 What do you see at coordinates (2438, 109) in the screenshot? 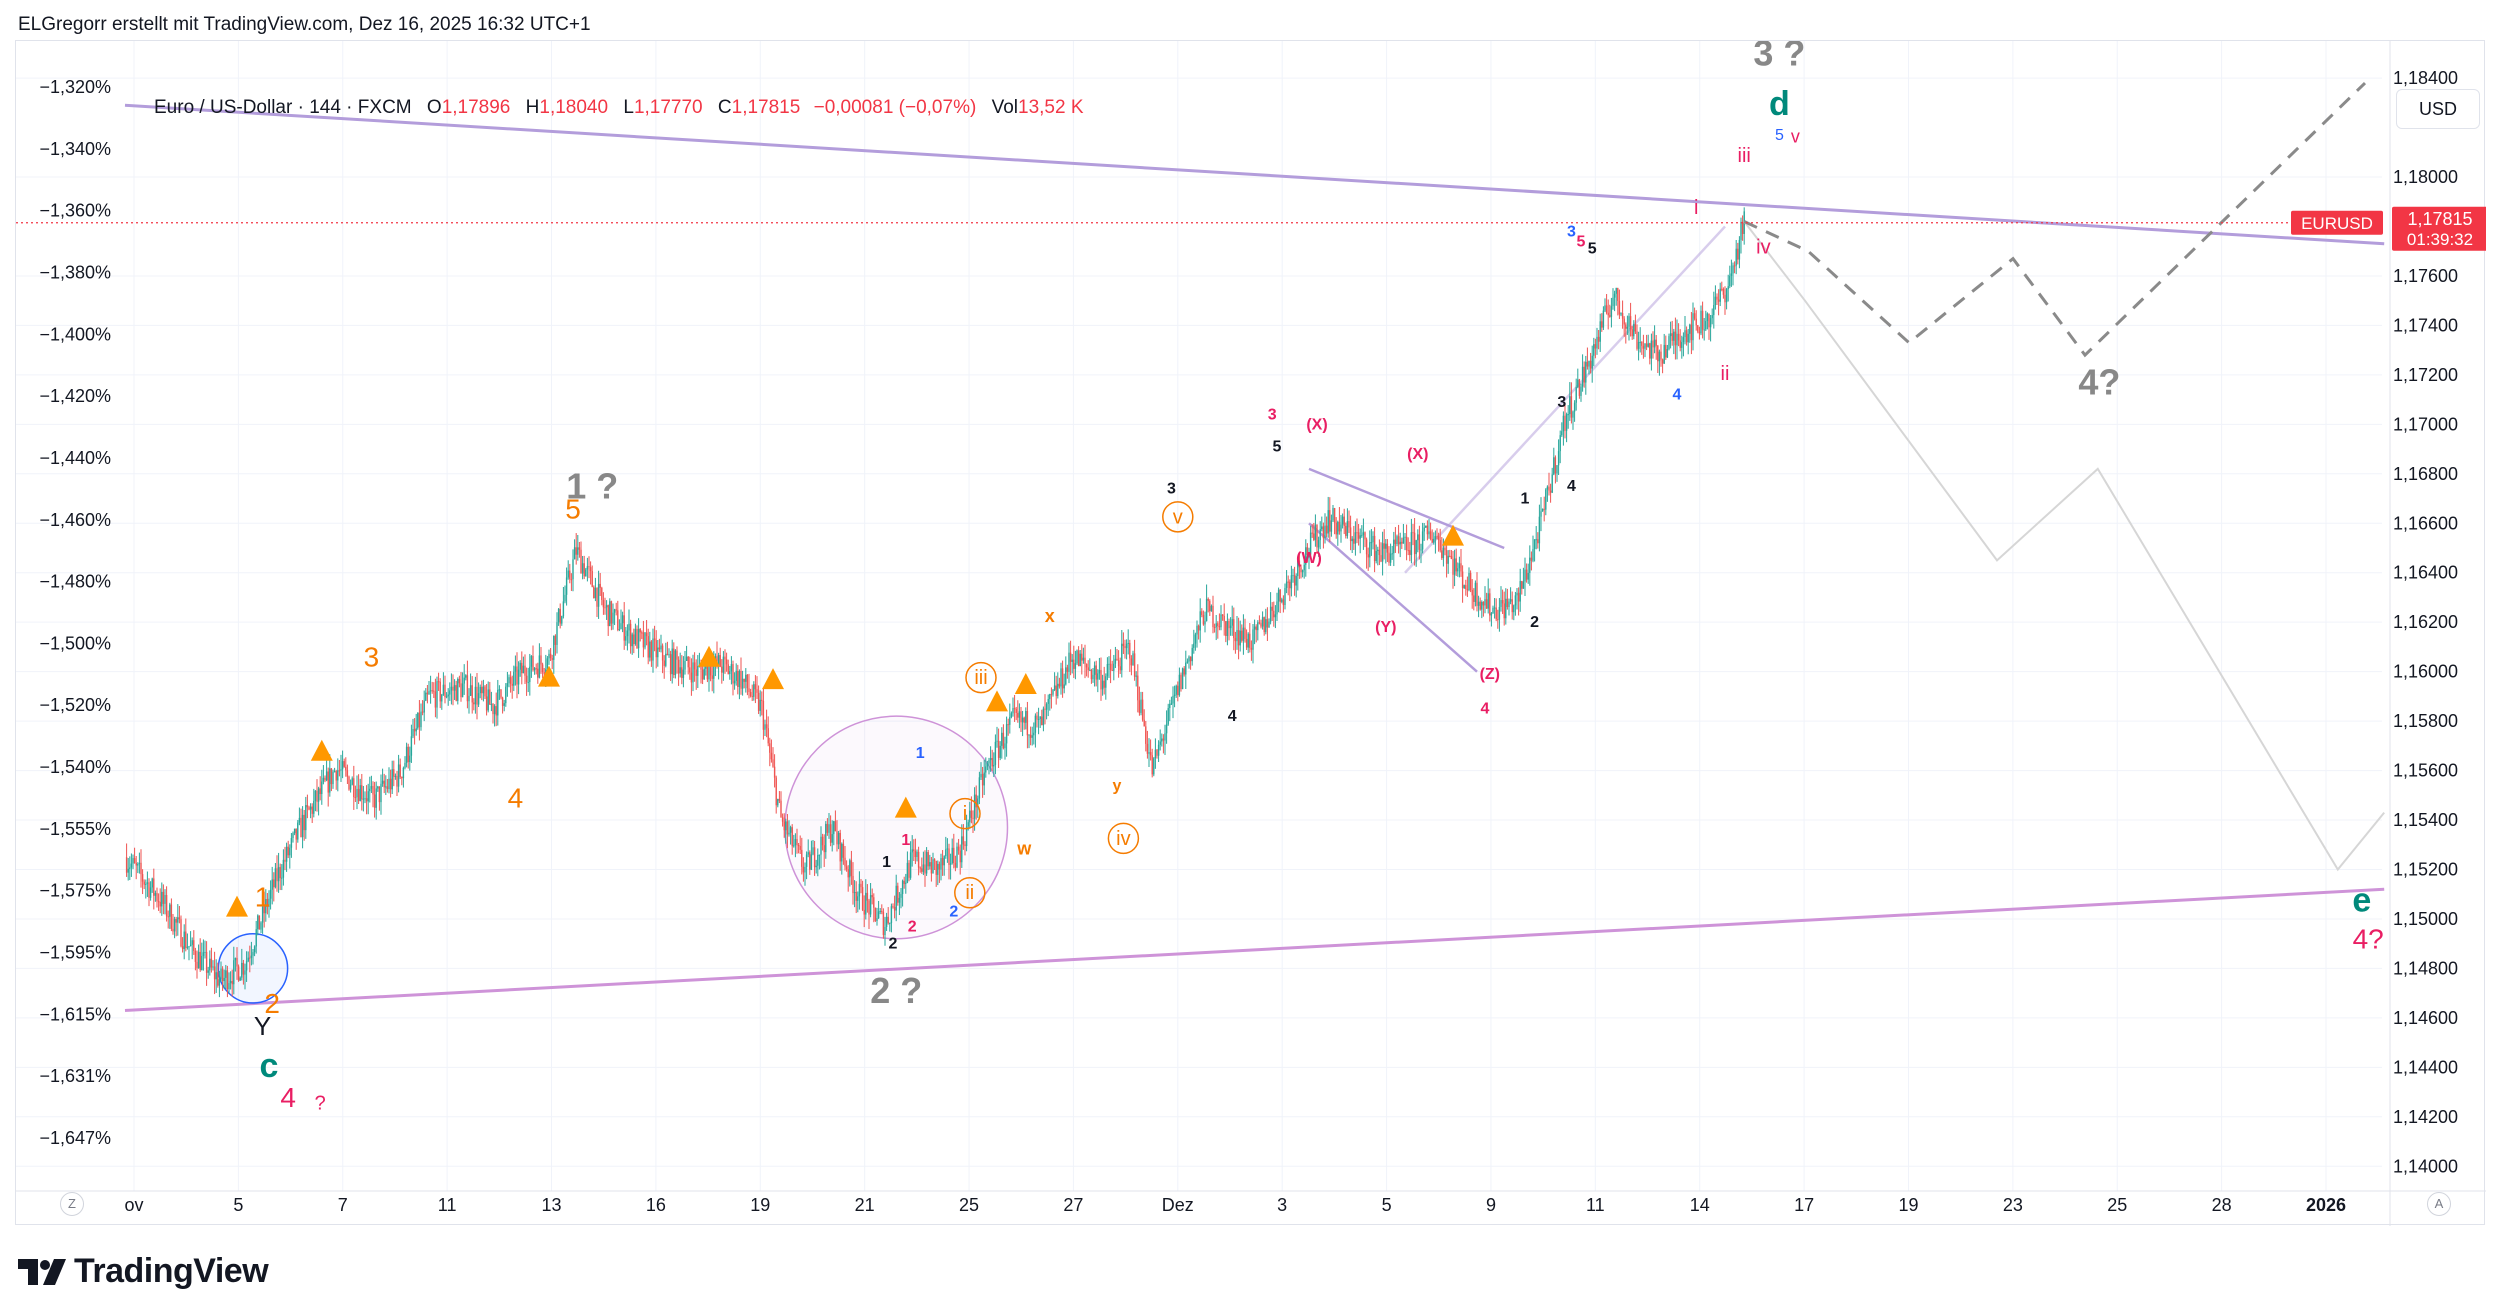
I see `currency-selector: USD` at bounding box center [2438, 109].